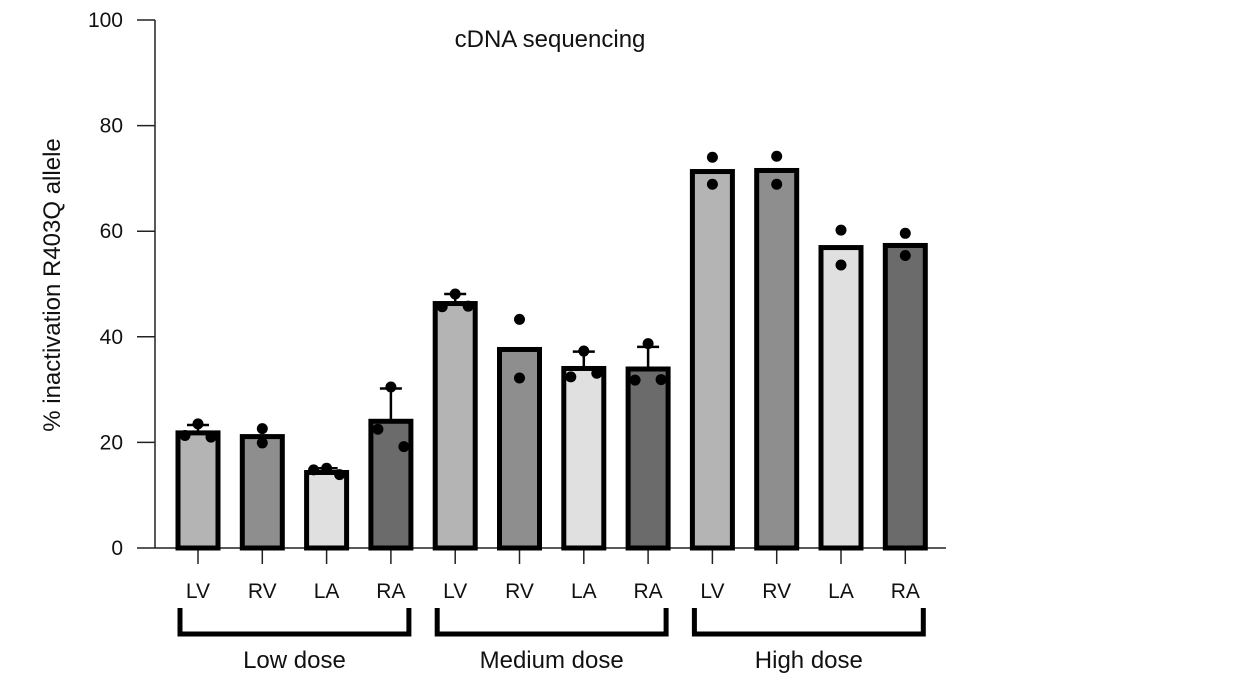 This screenshot has height=687, width=1254. What do you see at coordinates (905, 396) in the screenshot?
I see `bar-high-dose-ra` at bounding box center [905, 396].